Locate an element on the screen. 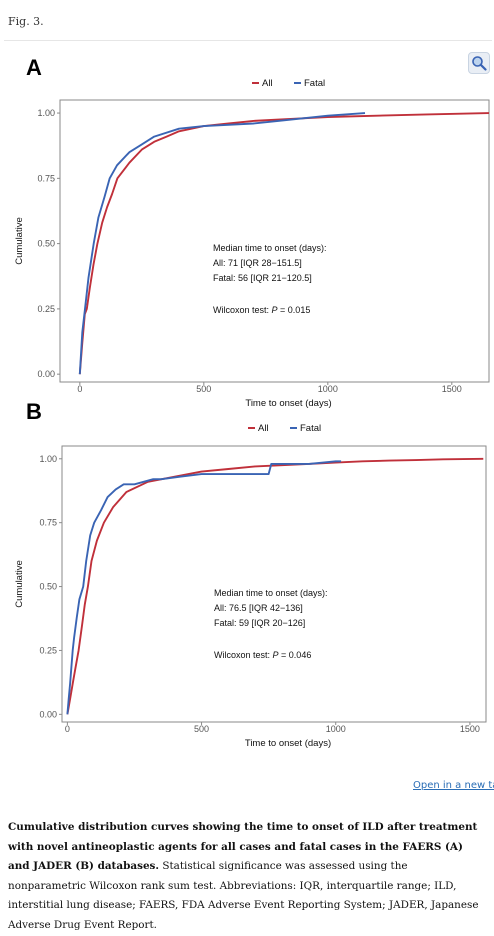 This screenshot has height=936, width=494. panel-a-letter: A is located at coordinates (34, 67).